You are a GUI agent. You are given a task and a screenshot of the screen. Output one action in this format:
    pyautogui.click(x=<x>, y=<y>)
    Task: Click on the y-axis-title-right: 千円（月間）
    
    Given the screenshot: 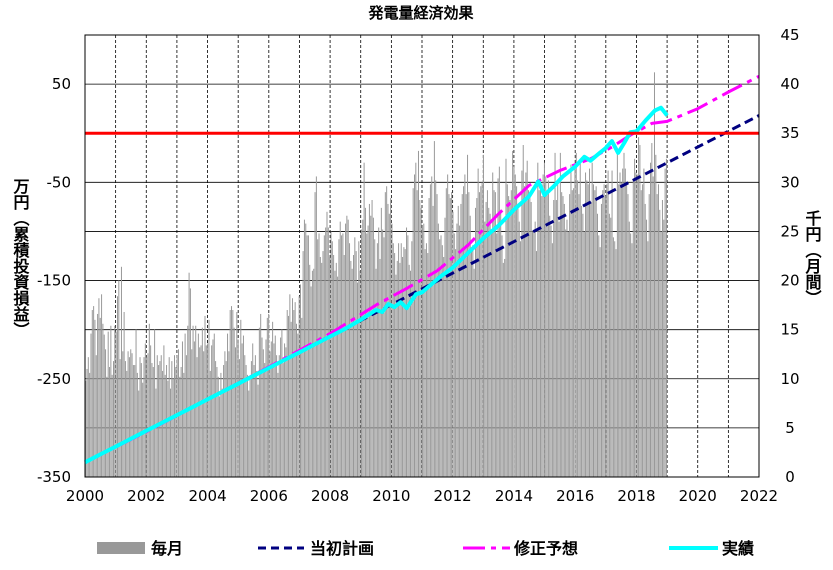 What is the action you would take?
    pyautogui.click(x=813, y=258)
    